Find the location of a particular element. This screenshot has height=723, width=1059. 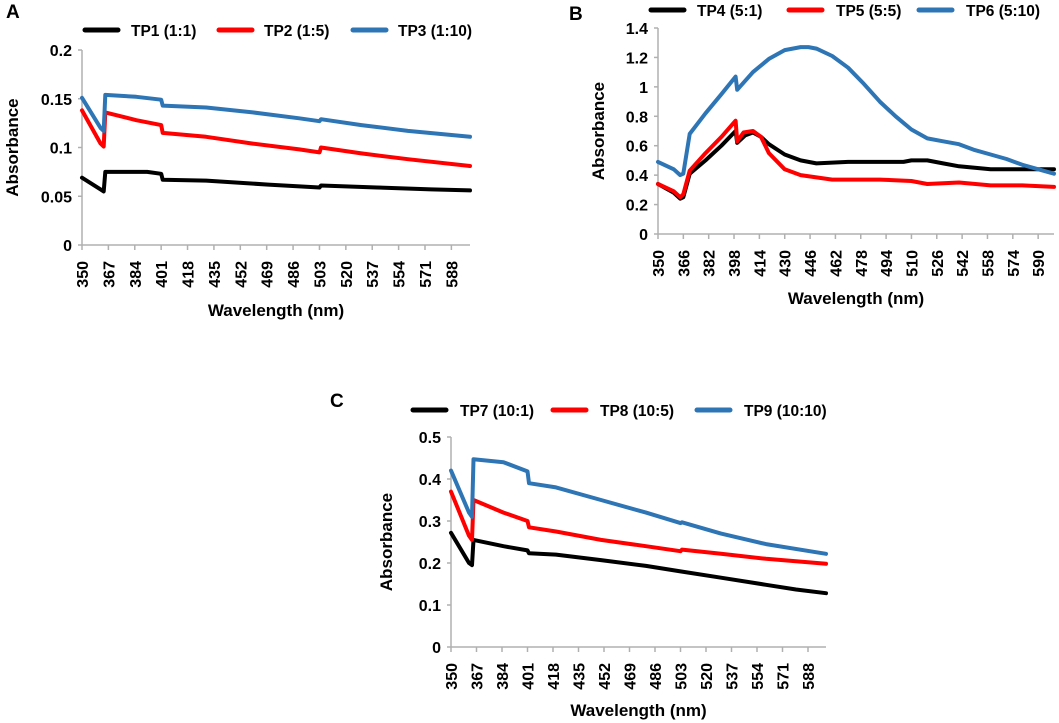

y-tick-label: 1.4 is located at coordinates (637, 29).